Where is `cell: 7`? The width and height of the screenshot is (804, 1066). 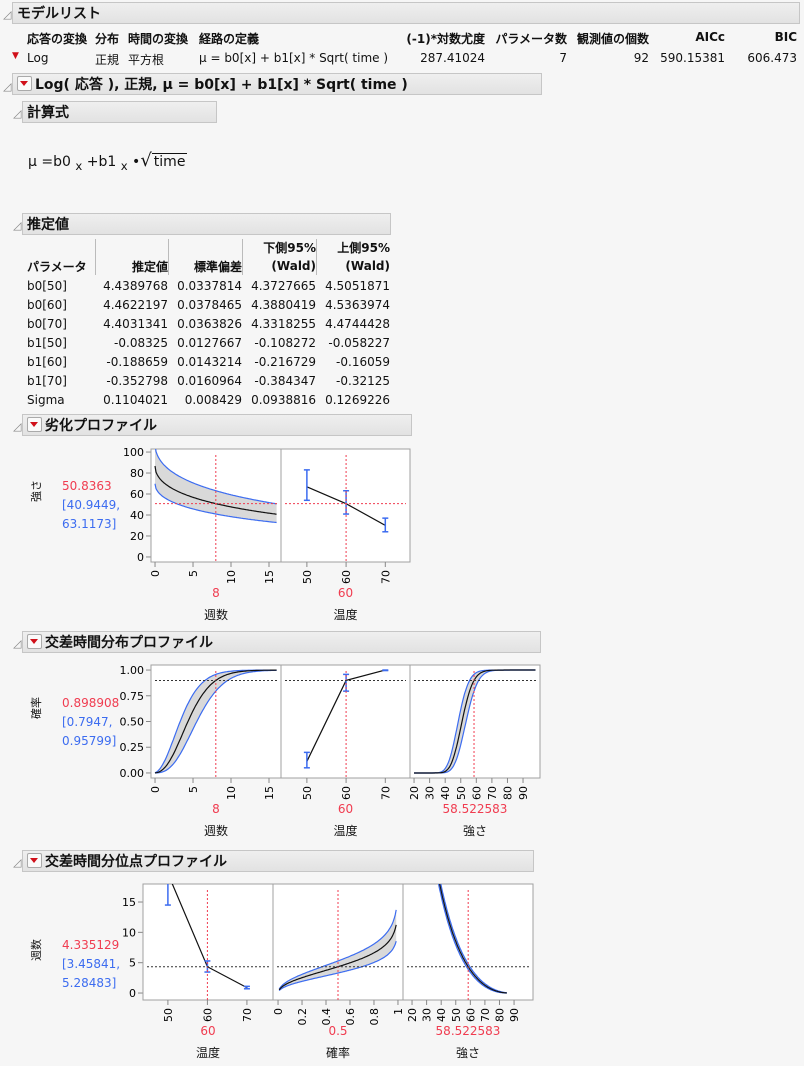
cell: 7 is located at coordinates (563, 58).